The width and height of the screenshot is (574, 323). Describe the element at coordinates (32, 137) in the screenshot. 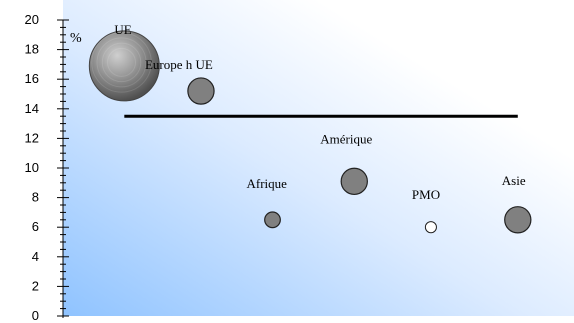

I see `y-tick-label: 12` at that location.